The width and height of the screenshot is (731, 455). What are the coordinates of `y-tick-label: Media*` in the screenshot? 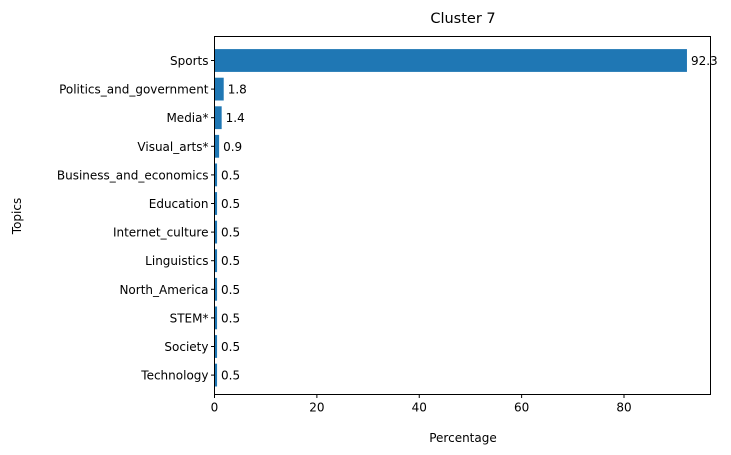 It's located at (187, 118).